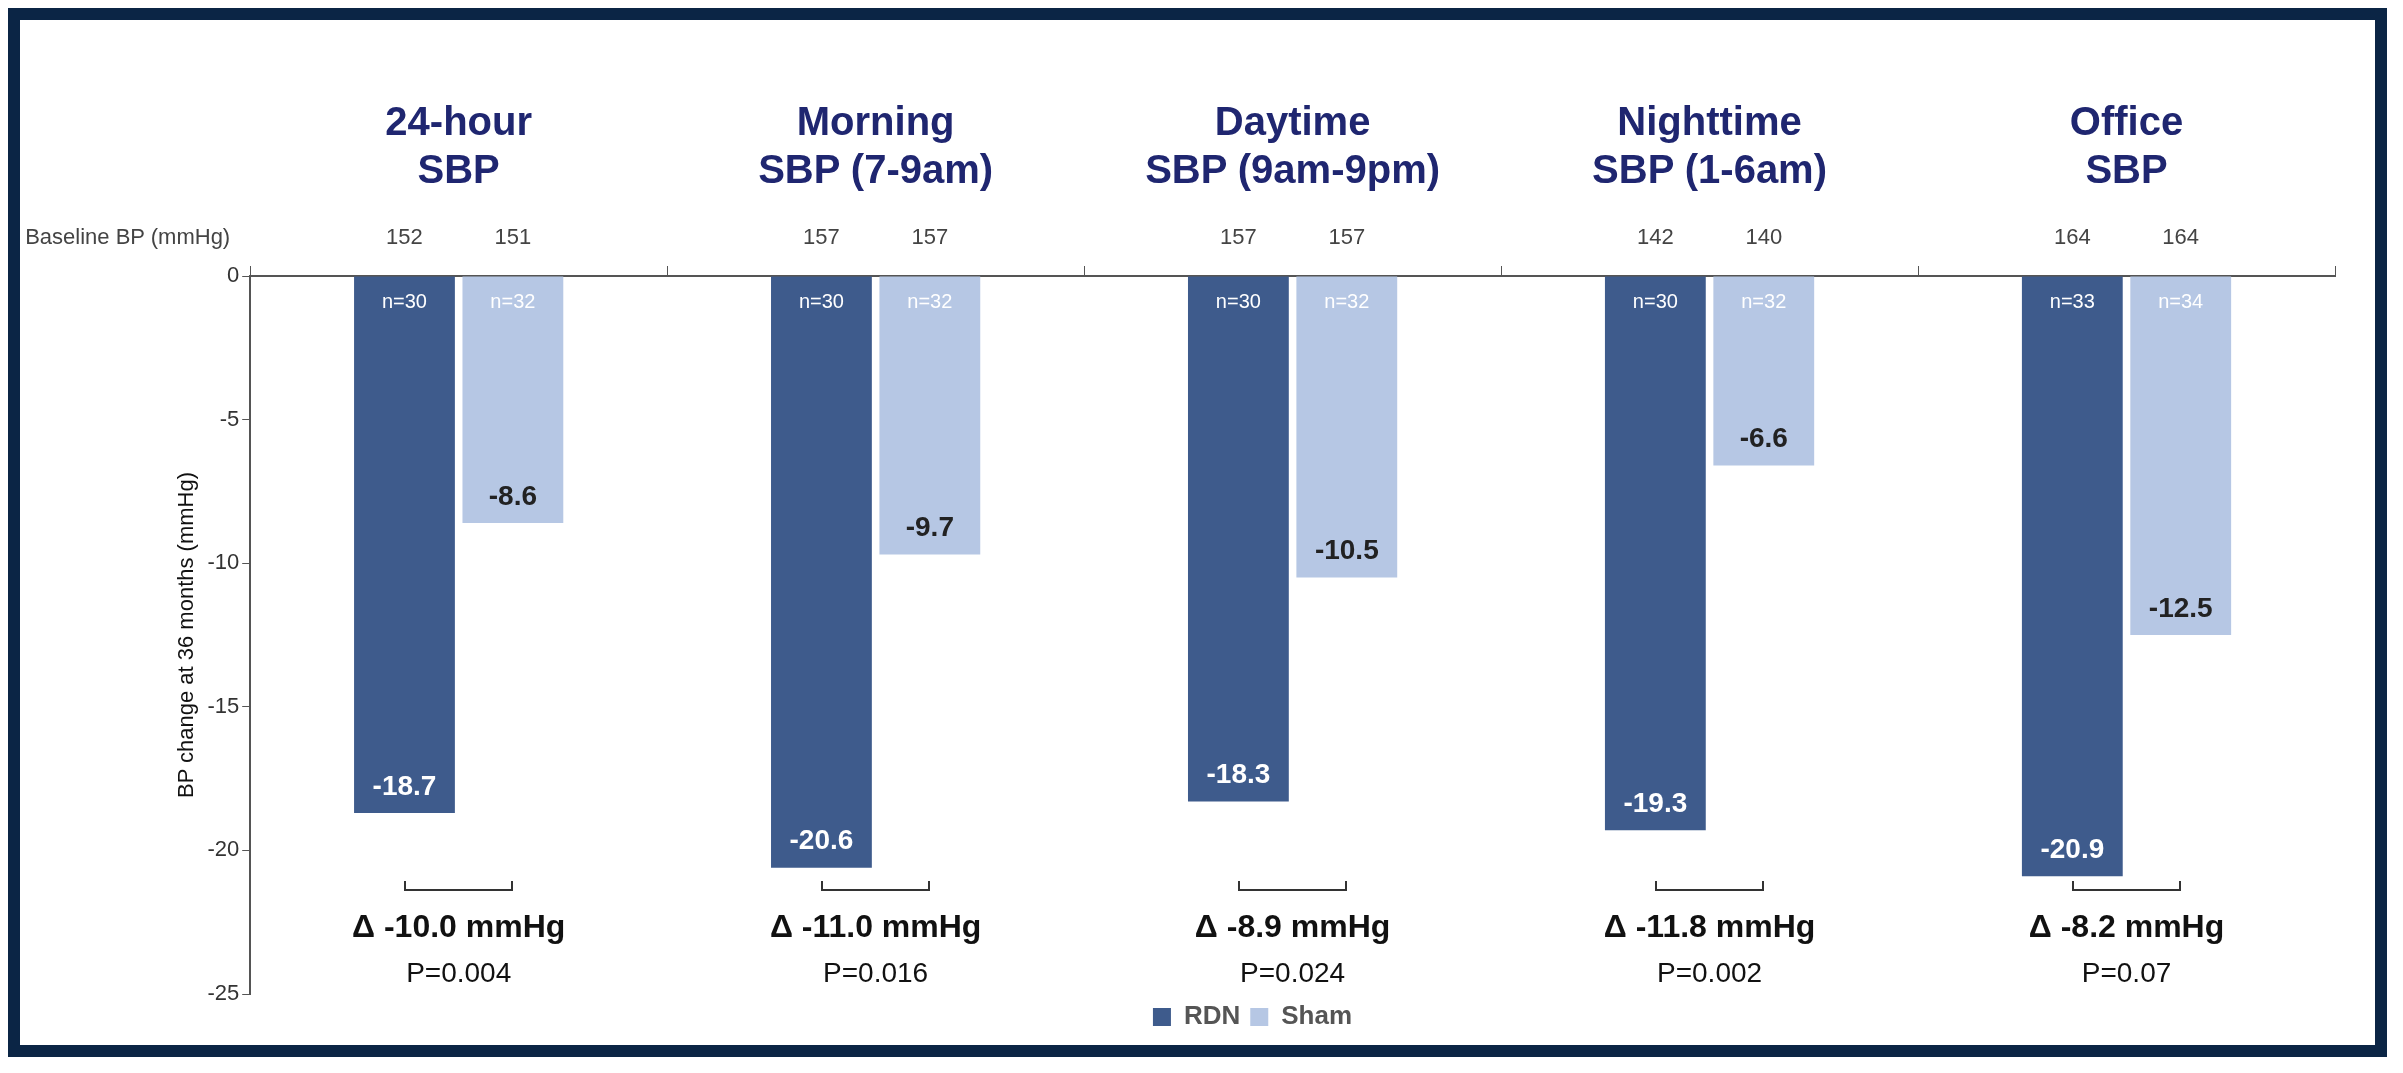 The image size is (2403, 1073). Describe the element at coordinates (875, 925) in the screenshot. I see `annotation: Δ -11.0 mmHg` at that location.